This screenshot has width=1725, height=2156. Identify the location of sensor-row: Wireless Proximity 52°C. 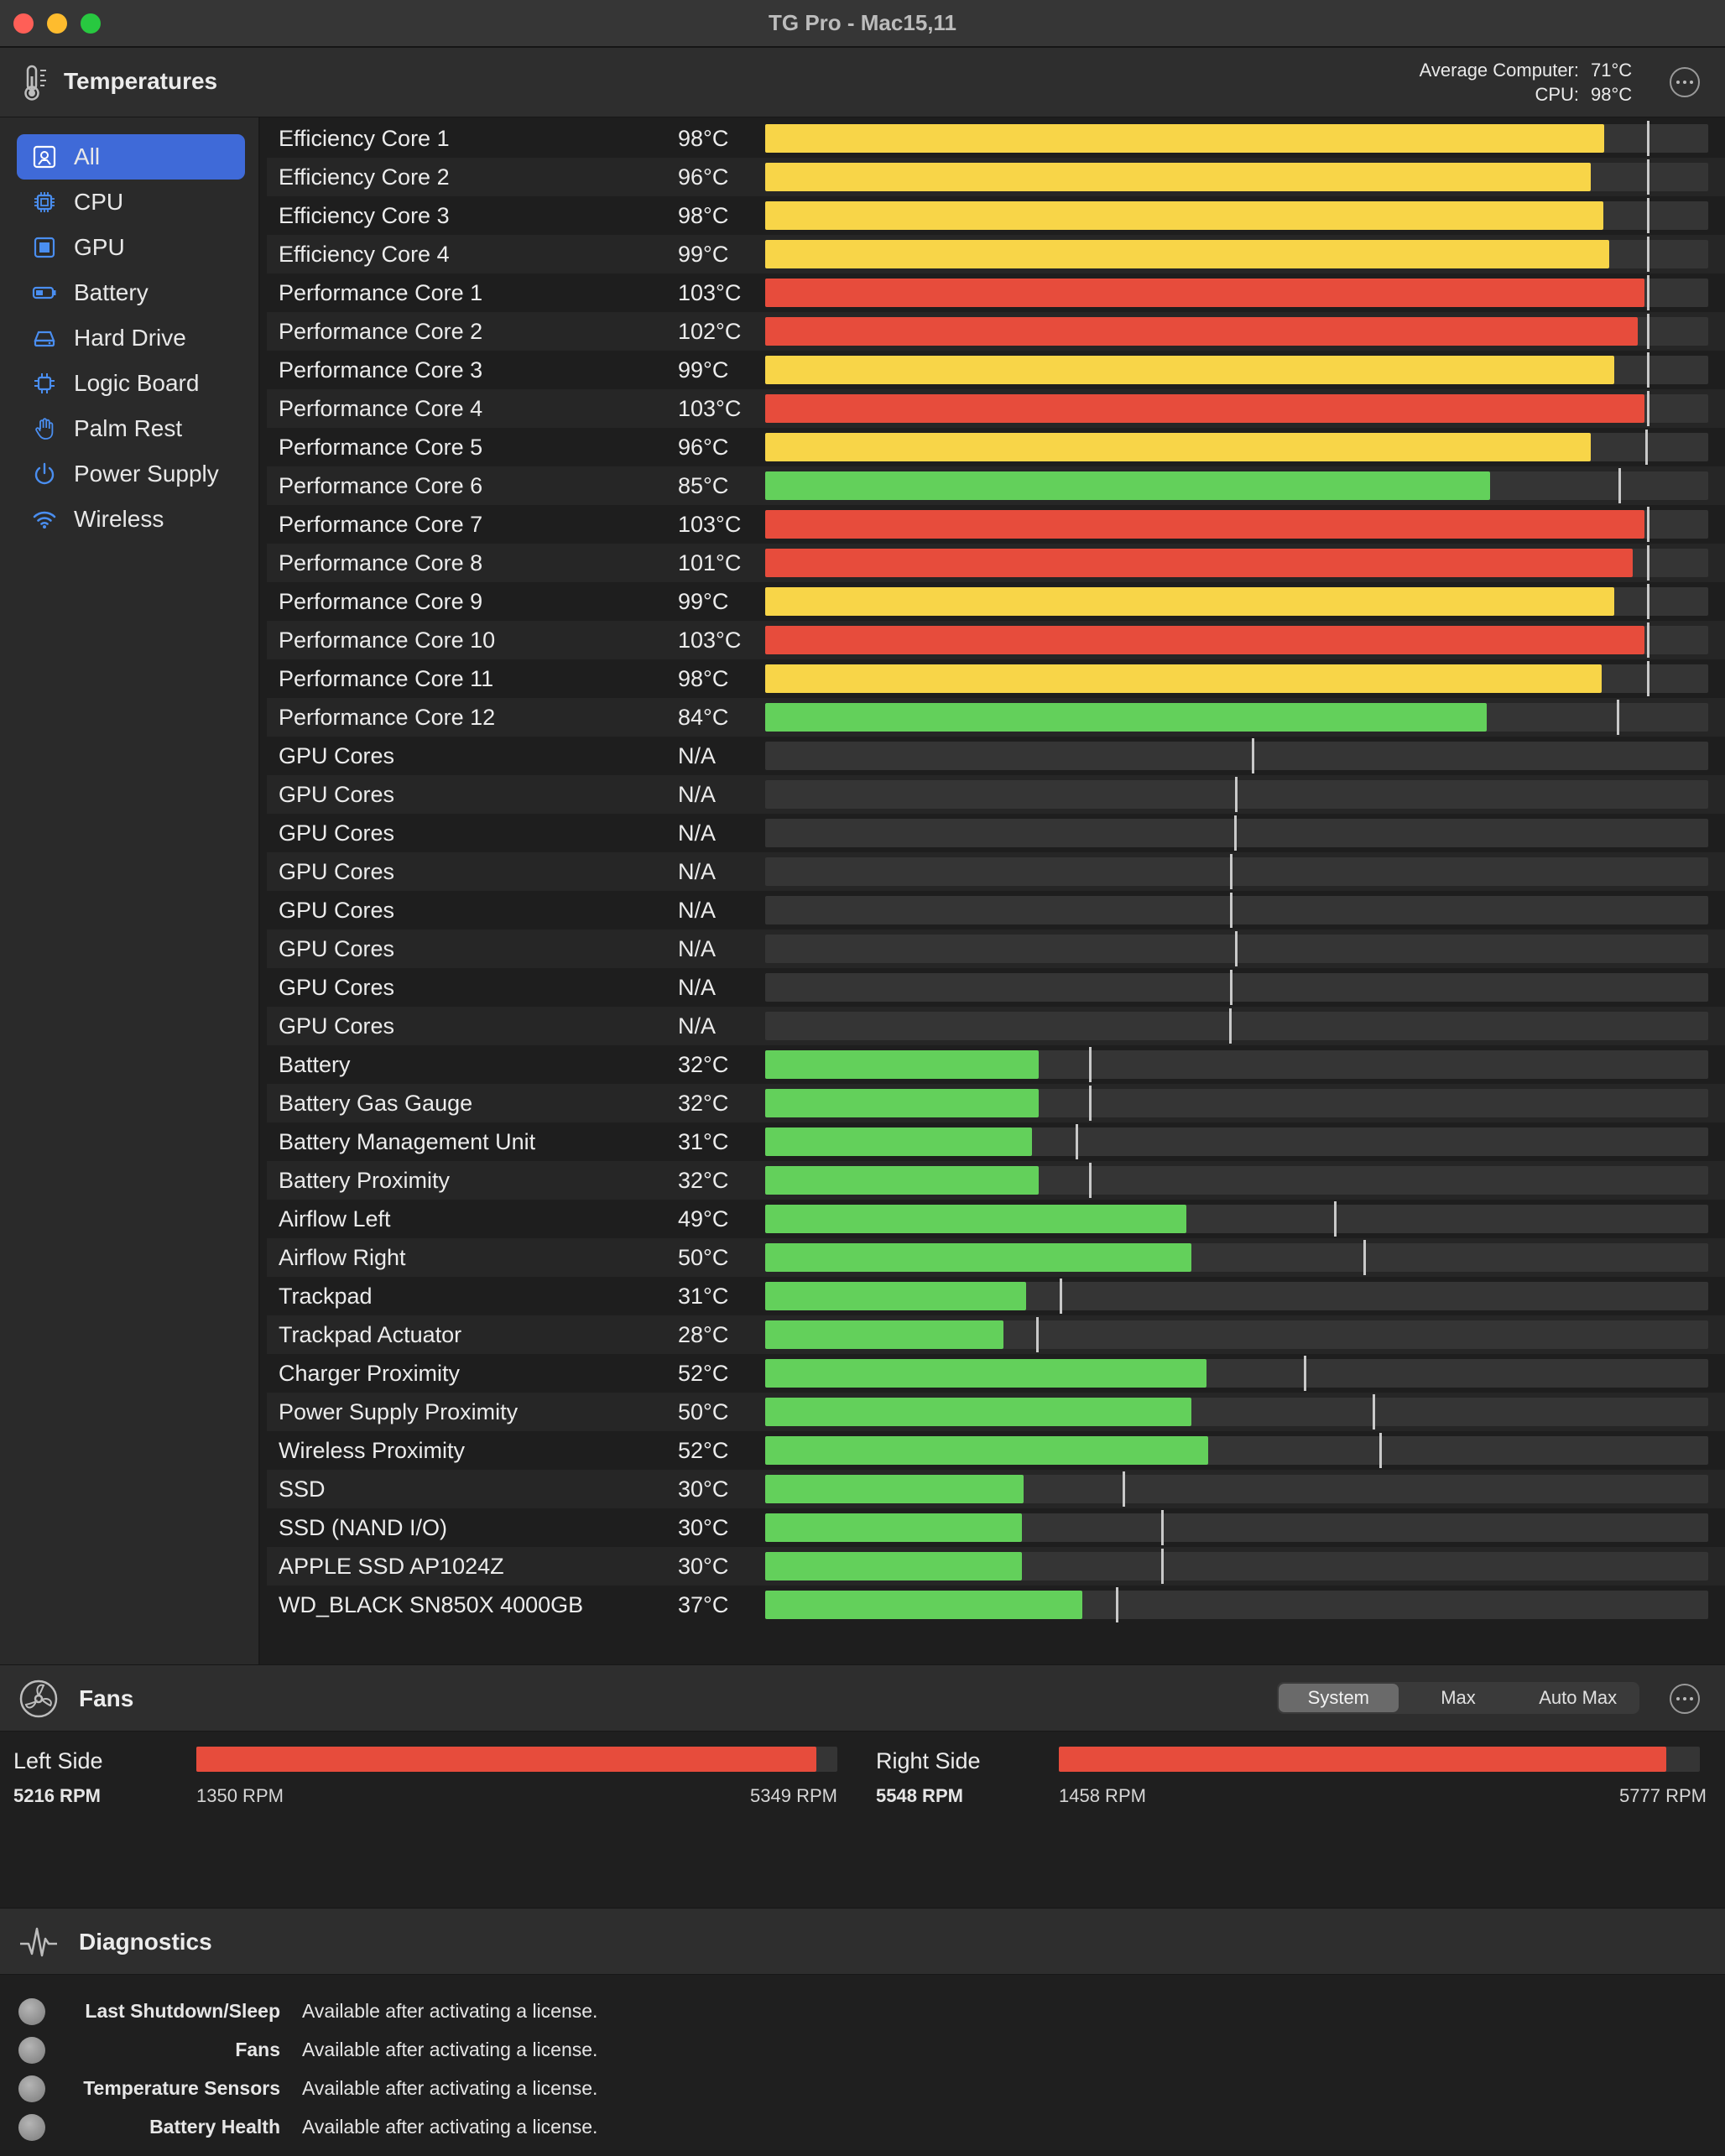
(996, 1450).